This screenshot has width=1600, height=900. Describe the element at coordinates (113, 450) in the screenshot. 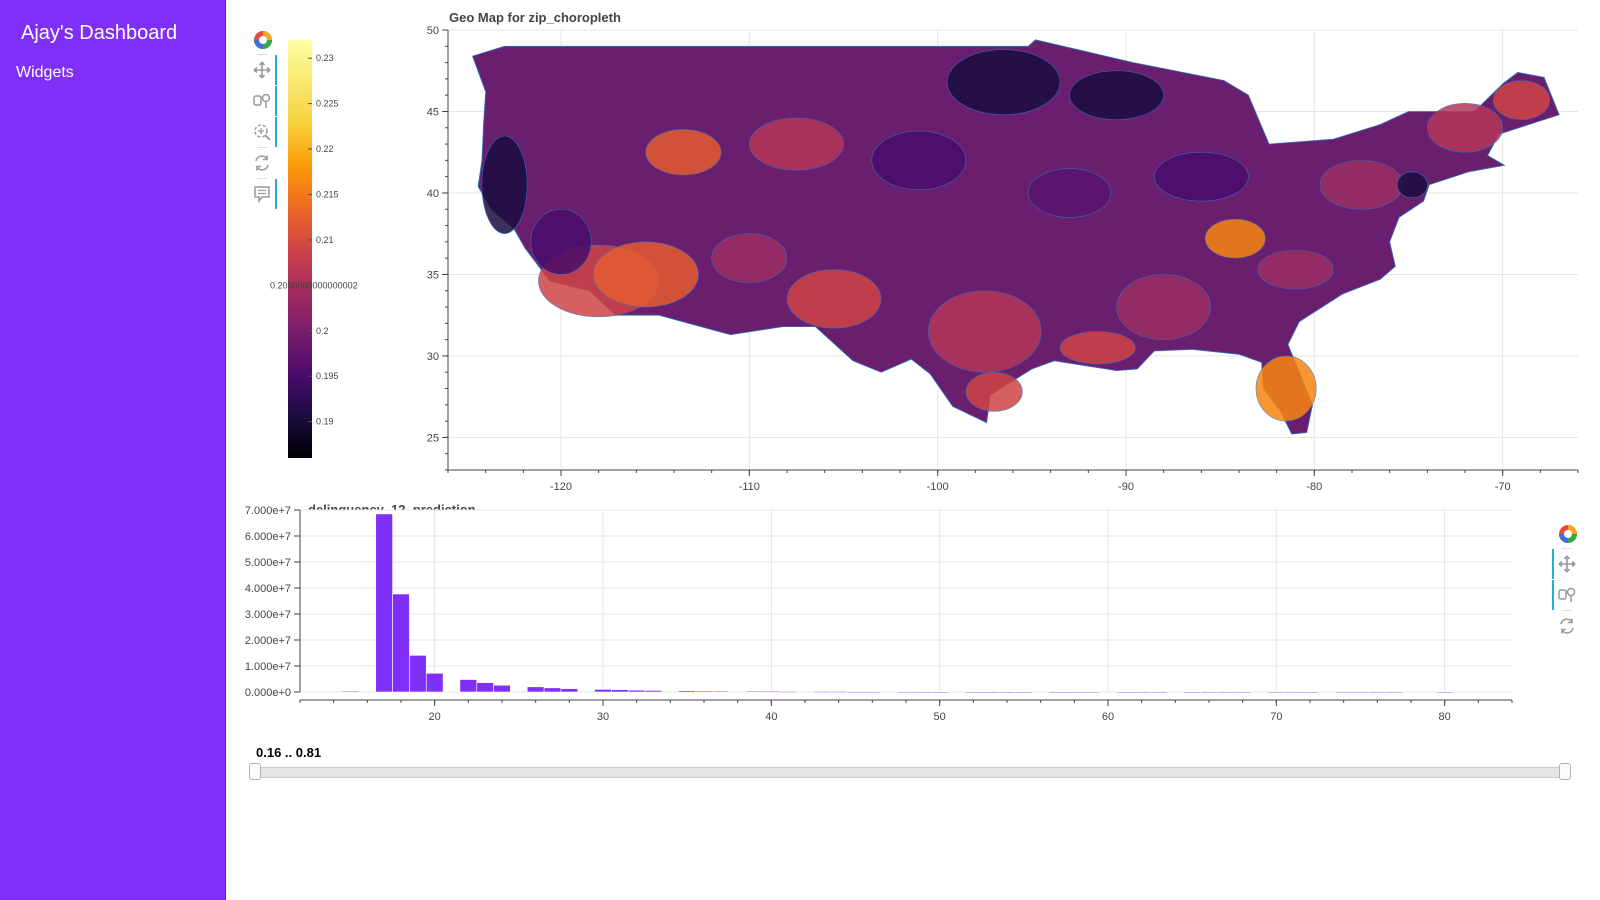

I see `sidebar: Ajay's Dashboard Widgets` at that location.